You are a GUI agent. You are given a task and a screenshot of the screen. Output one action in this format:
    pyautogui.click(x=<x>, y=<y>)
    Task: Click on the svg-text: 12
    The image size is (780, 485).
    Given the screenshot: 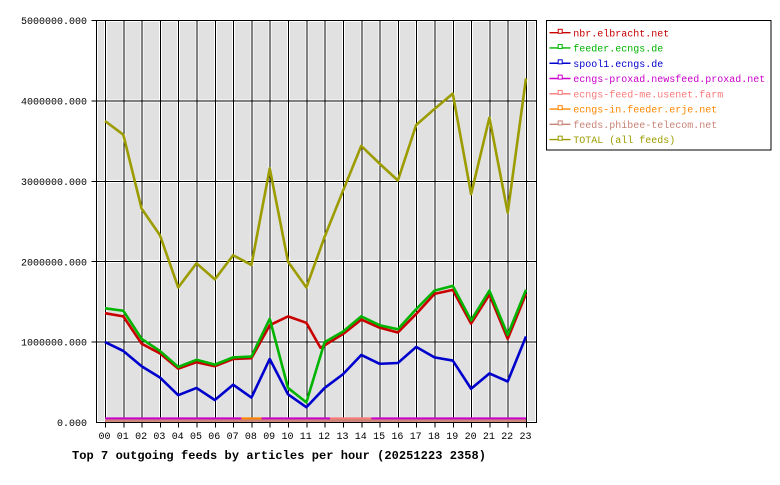 What is the action you would take?
    pyautogui.click(x=324, y=437)
    